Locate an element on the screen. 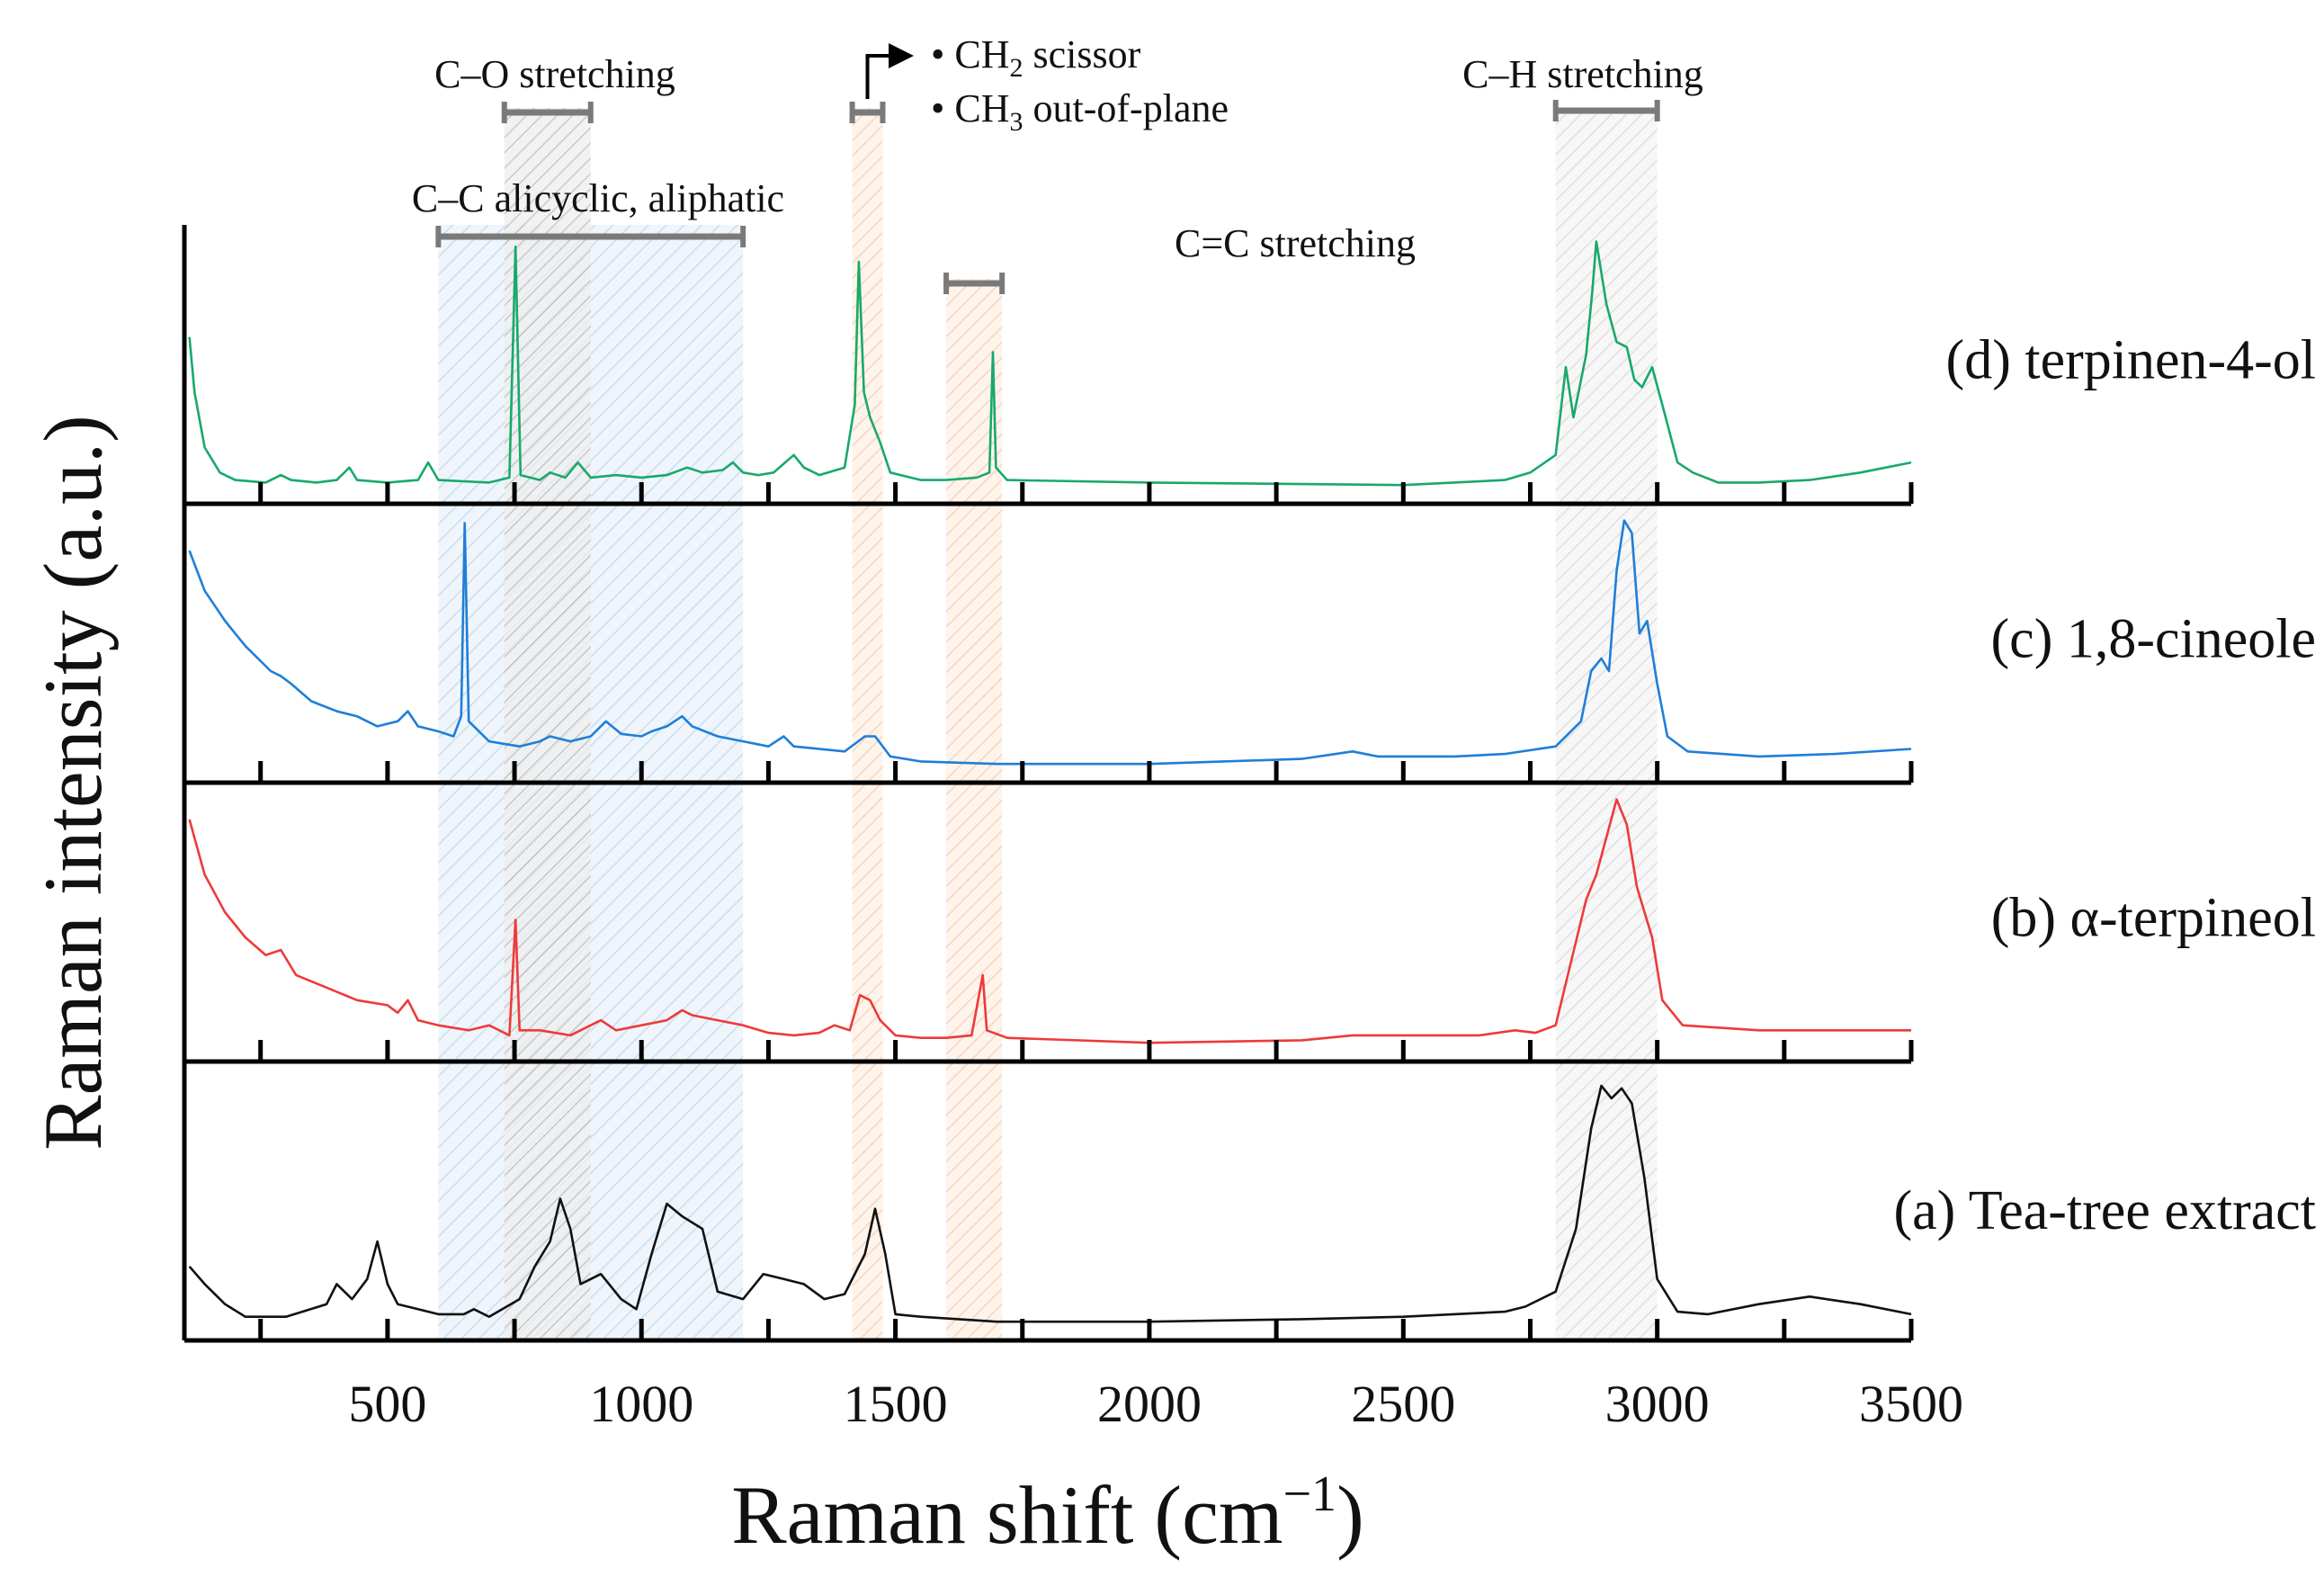 This screenshot has width=2324, height=1586. x-axis-title-main: Raman shift (cm is located at coordinates (1007, 1515).